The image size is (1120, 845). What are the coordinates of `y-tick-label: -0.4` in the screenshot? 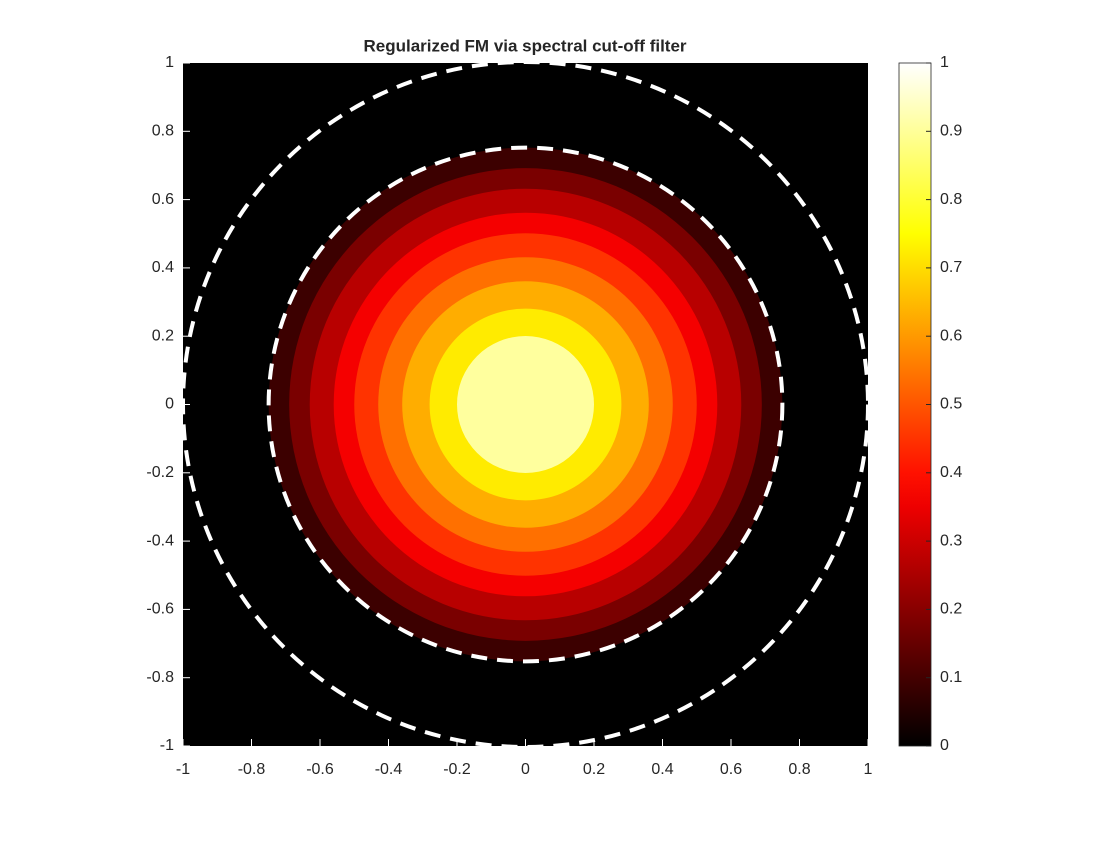 It's located at (160, 540).